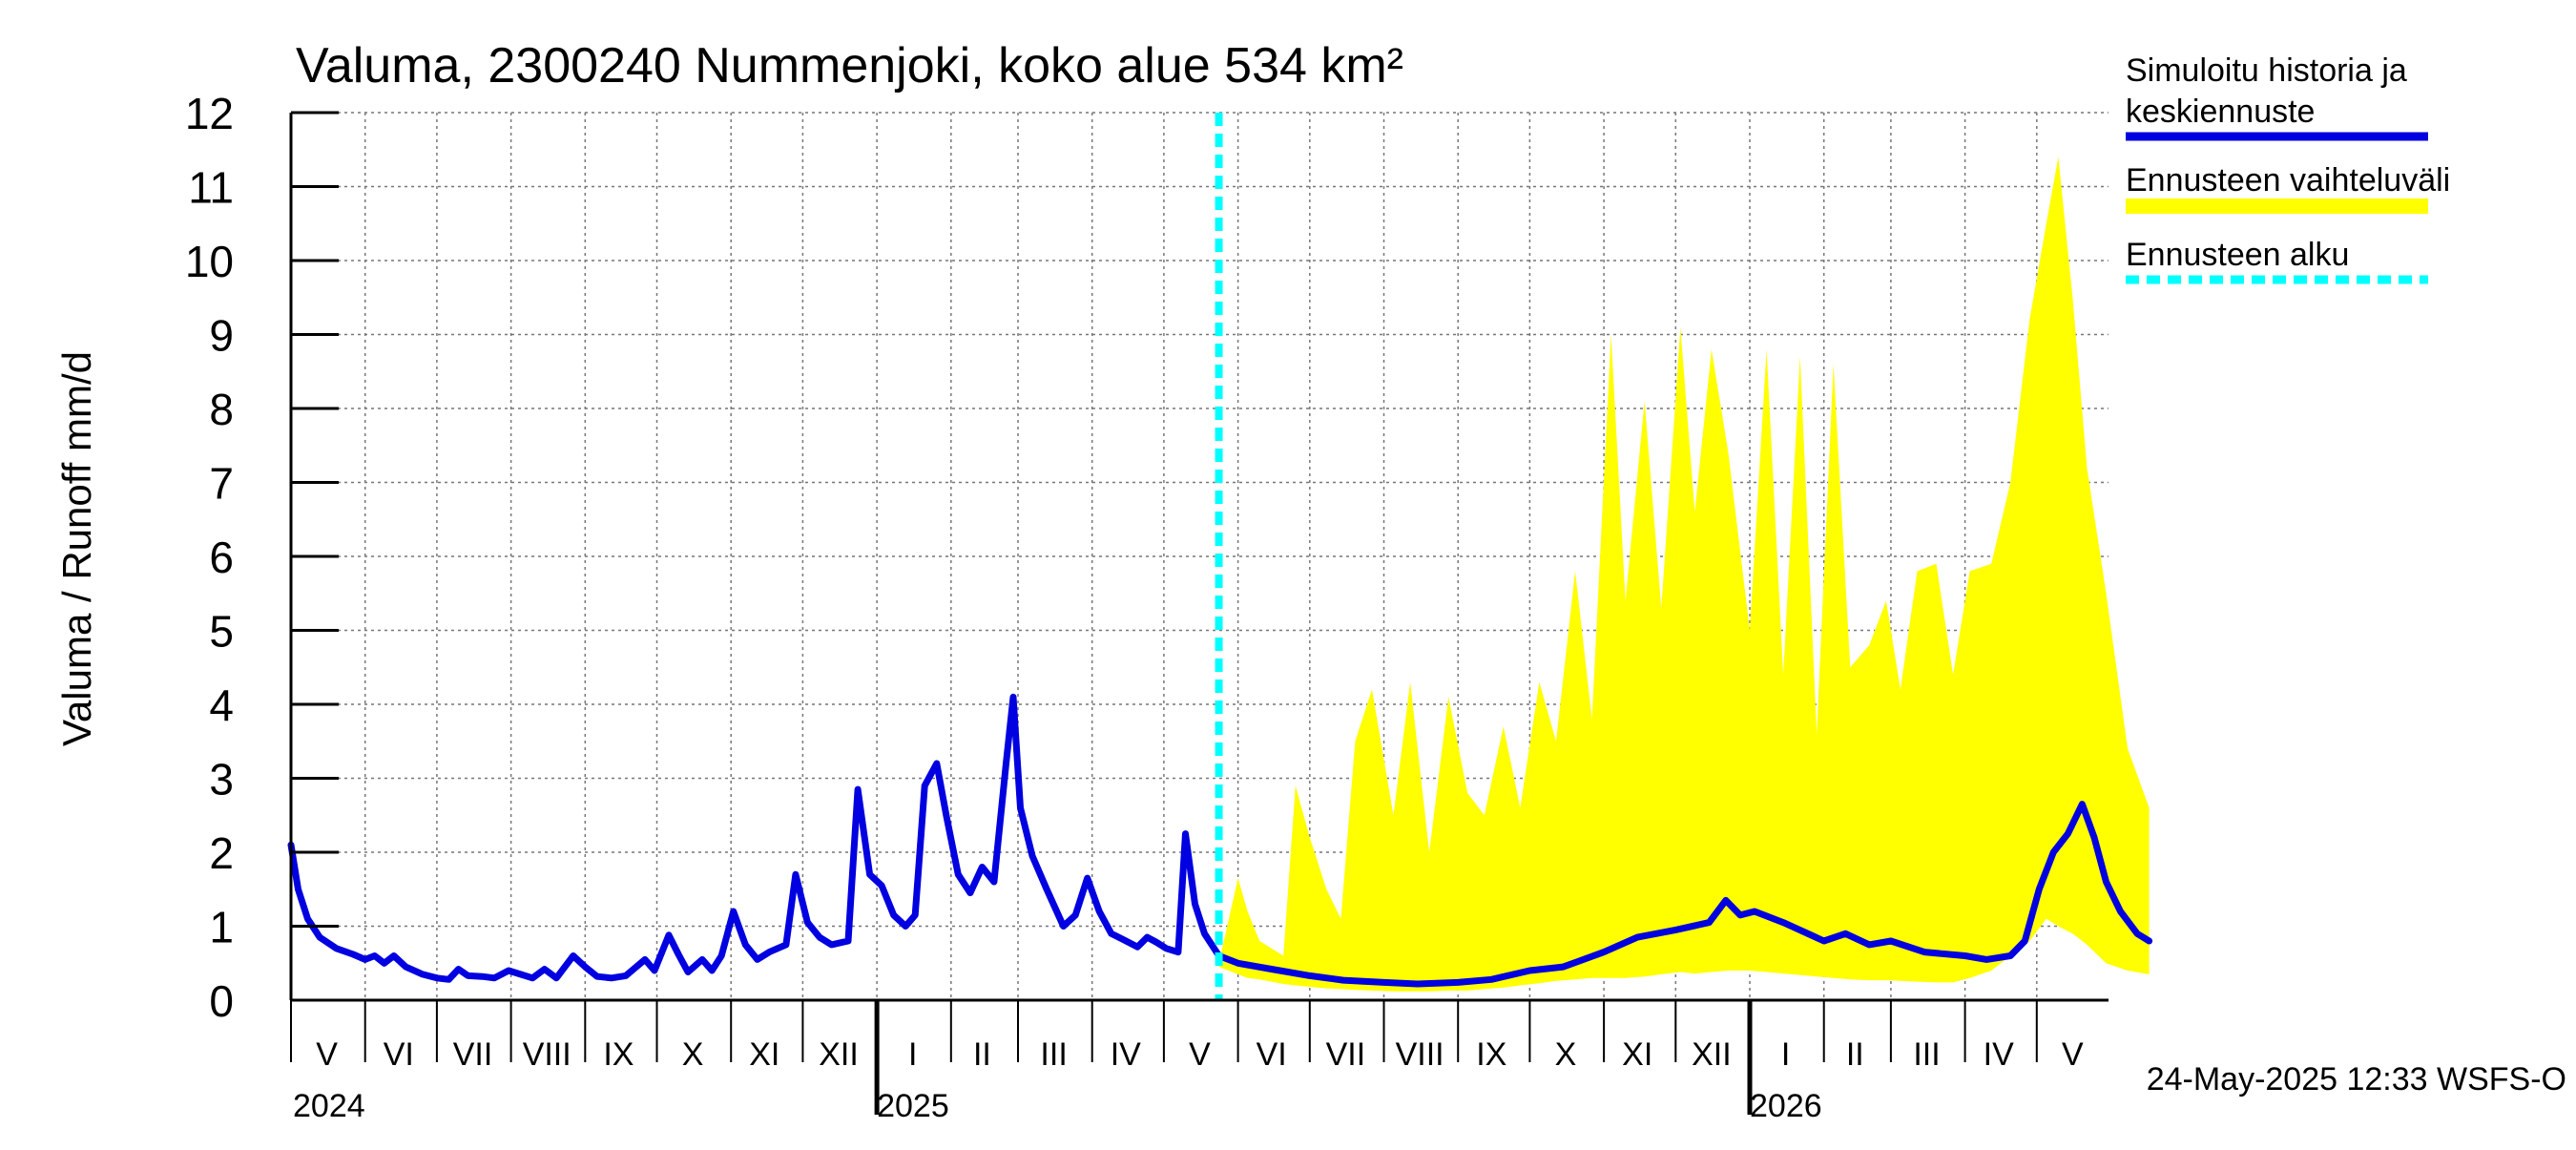 The height and width of the screenshot is (1150, 2576). Describe the element at coordinates (2288, 180) in the screenshot. I see `legend-label-forecast-range: Ennusteen vaihteluväli` at that location.